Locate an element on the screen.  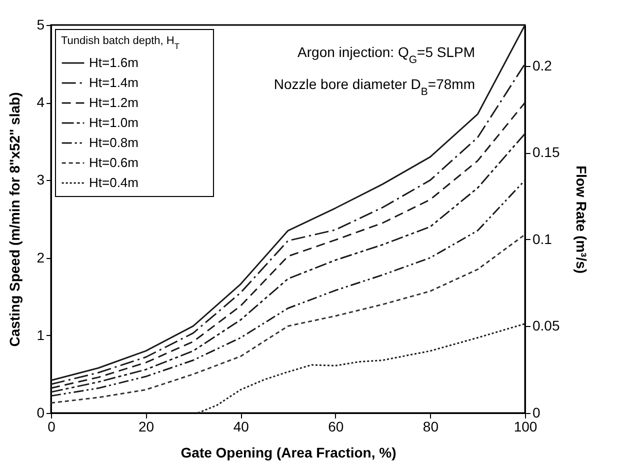
x-tick-label: 60 is located at coordinates (336, 426).